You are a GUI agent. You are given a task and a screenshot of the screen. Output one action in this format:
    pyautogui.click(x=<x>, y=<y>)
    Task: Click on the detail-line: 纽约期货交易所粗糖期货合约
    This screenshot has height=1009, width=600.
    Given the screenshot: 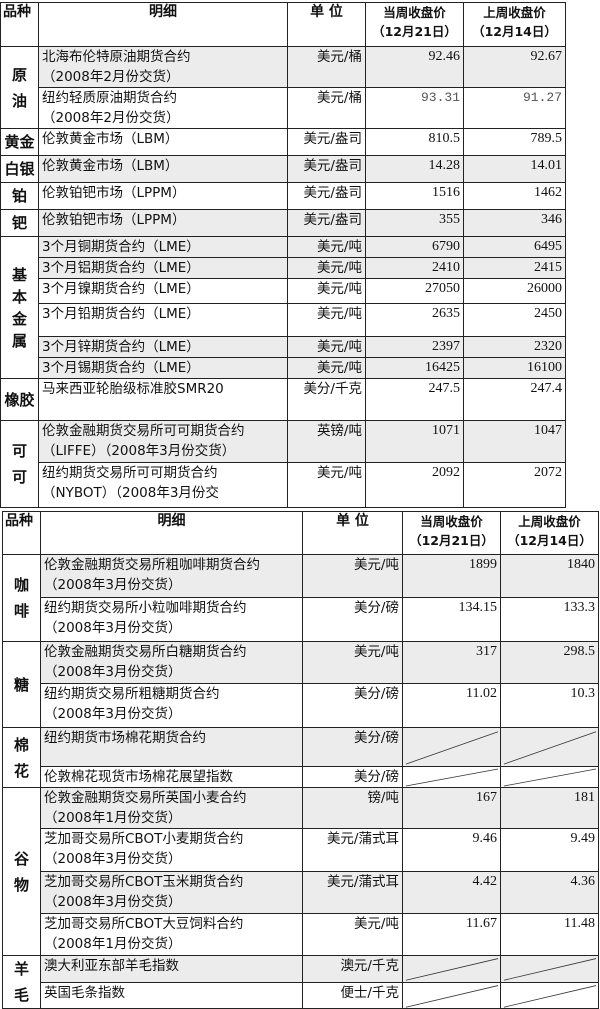 What is the action you would take?
    pyautogui.click(x=132, y=694)
    